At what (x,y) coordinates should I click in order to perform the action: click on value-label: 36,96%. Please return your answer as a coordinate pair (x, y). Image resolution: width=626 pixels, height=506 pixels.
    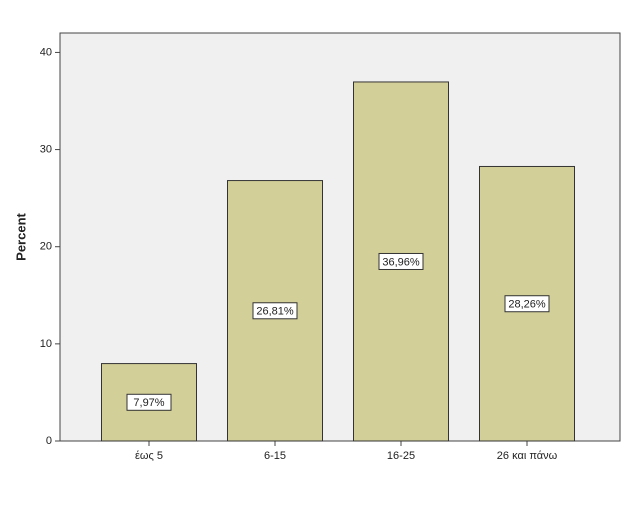
    Looking at the image, I should click on (401, 262).